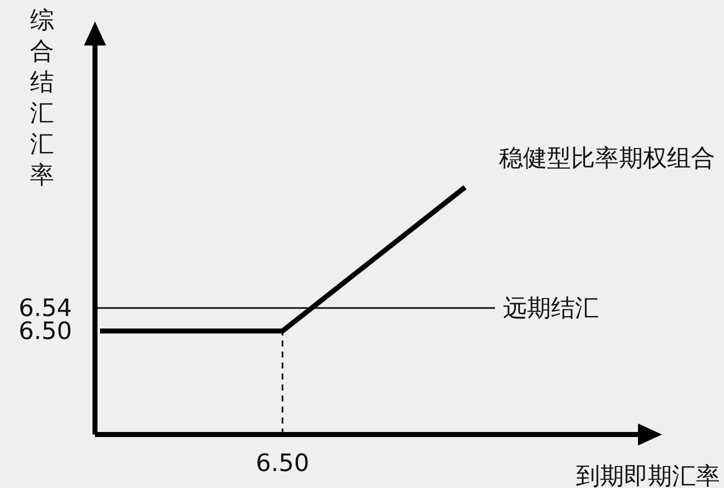  Describe the element at coordinates (42, 97) in the screenshot. I see `y-axis-title: 综合结汇汇率` at that location.